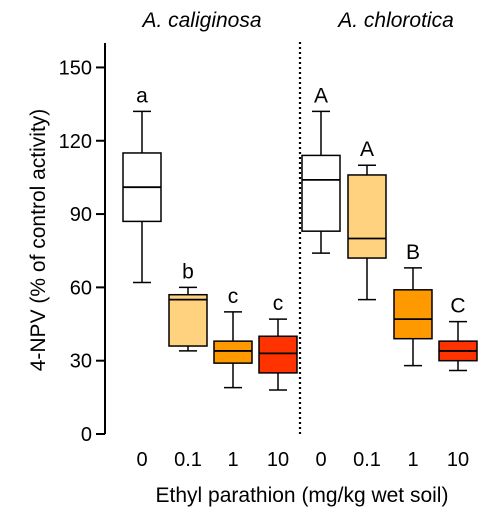 This screenshot has width=495, height=515. Describe the element at coordinates (188, 460) in the screenshot. I see `x-tick-label-0-1: 0.1` at that location.